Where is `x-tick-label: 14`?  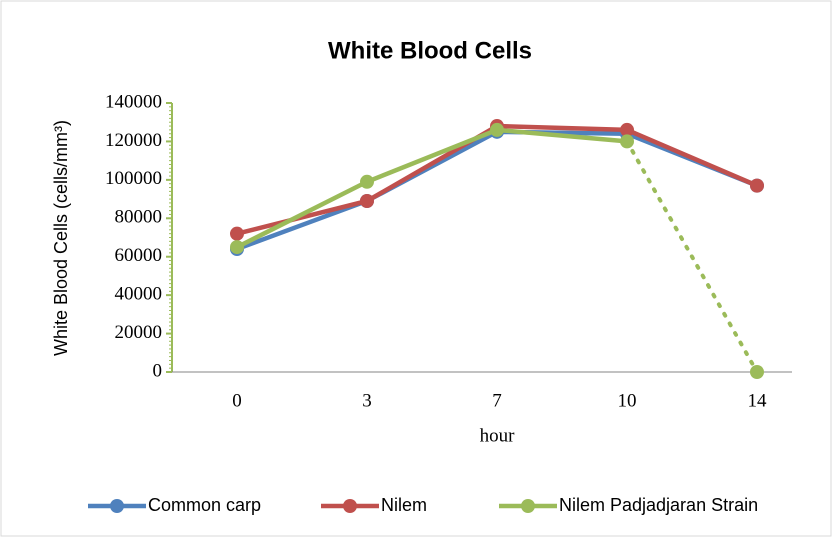 x-tick-label: 14 is located at coordinates (758, 400).